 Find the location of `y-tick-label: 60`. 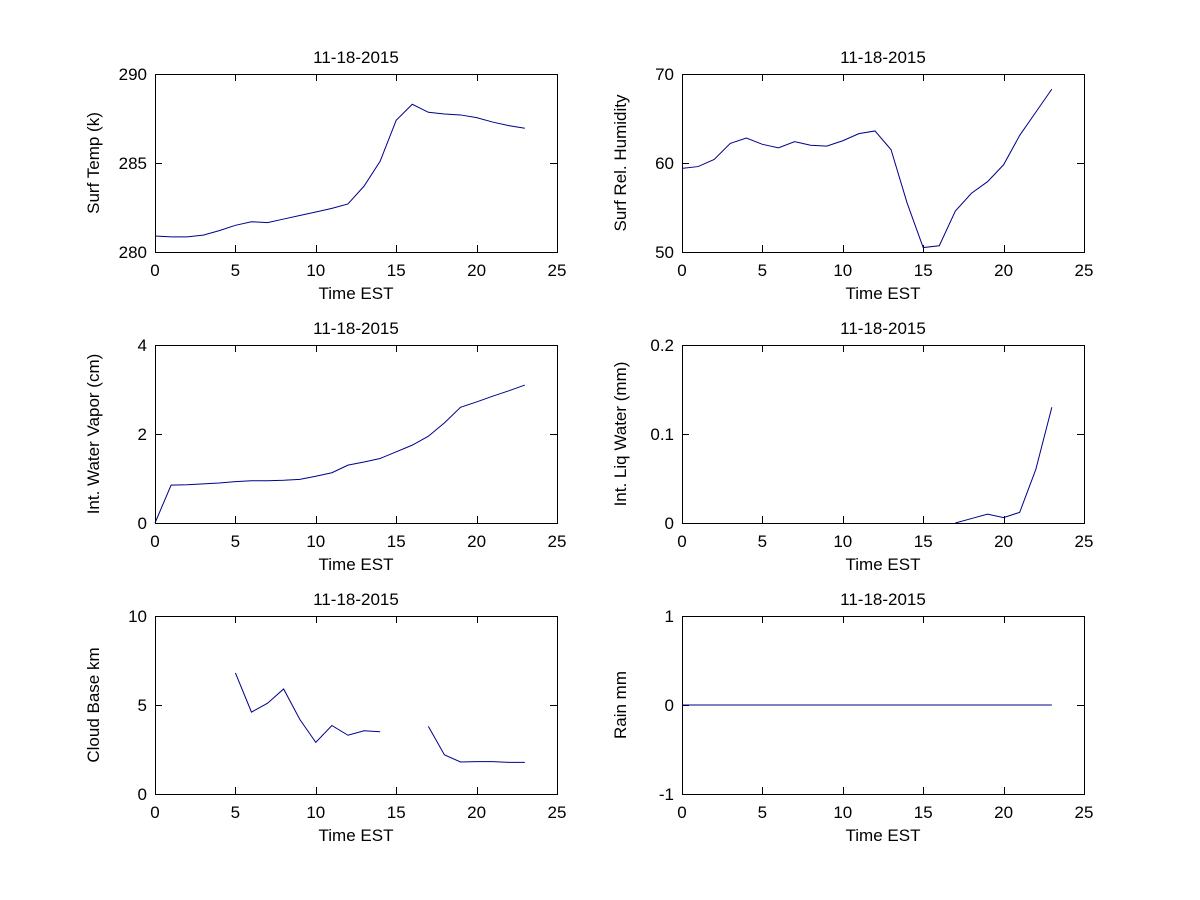

y-tick-label: 60 is located at coordinates (664, 163).